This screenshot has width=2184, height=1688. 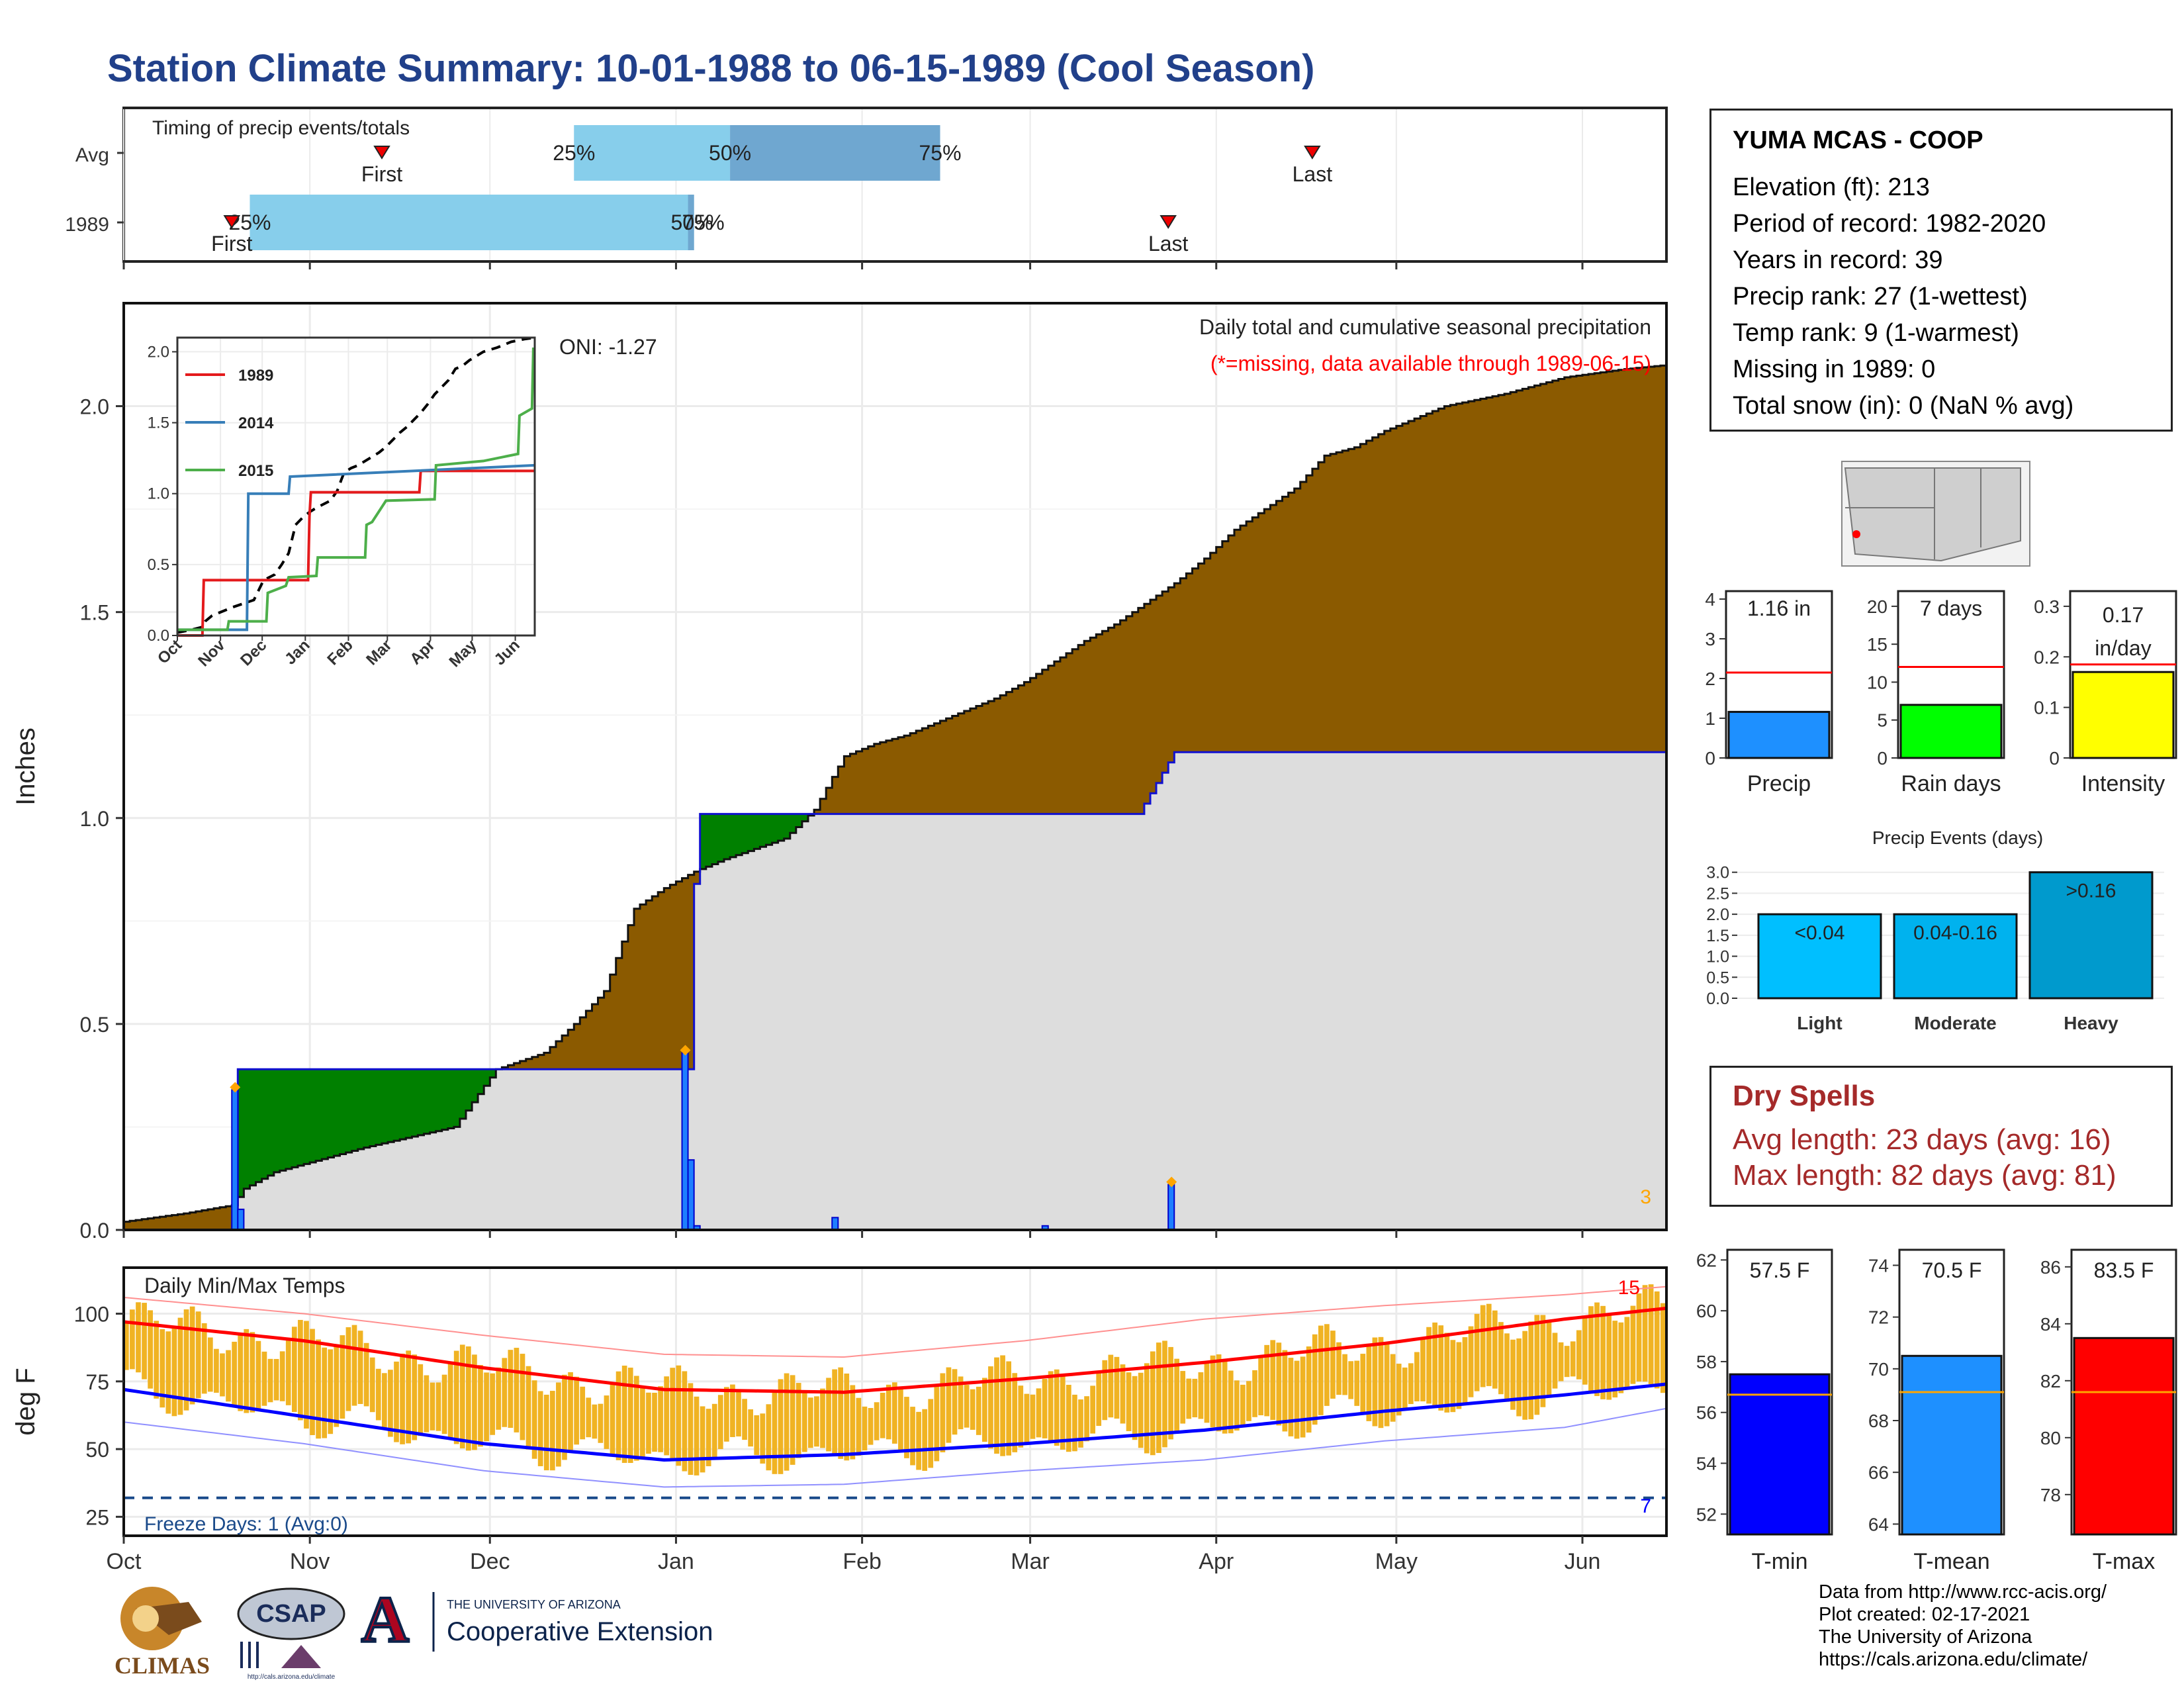 I want to click on inset-y-tick-label: 2.0, so click(x=159, y=352).